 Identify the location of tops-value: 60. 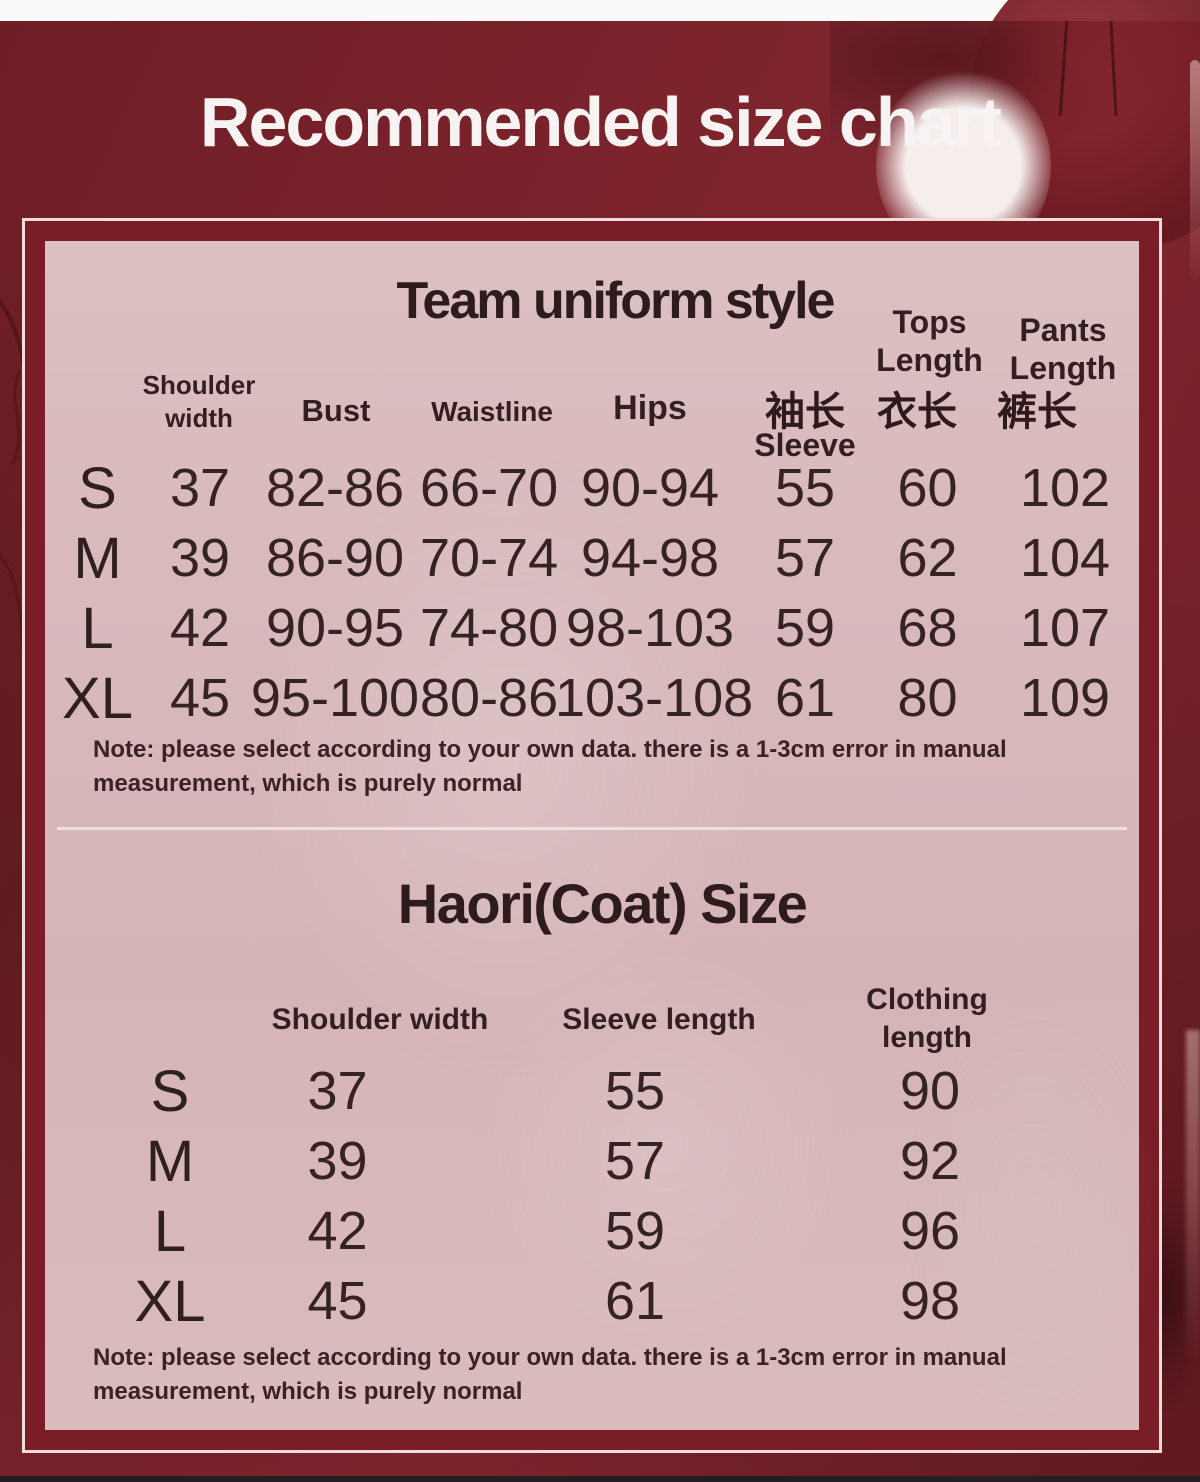
(927, 488).